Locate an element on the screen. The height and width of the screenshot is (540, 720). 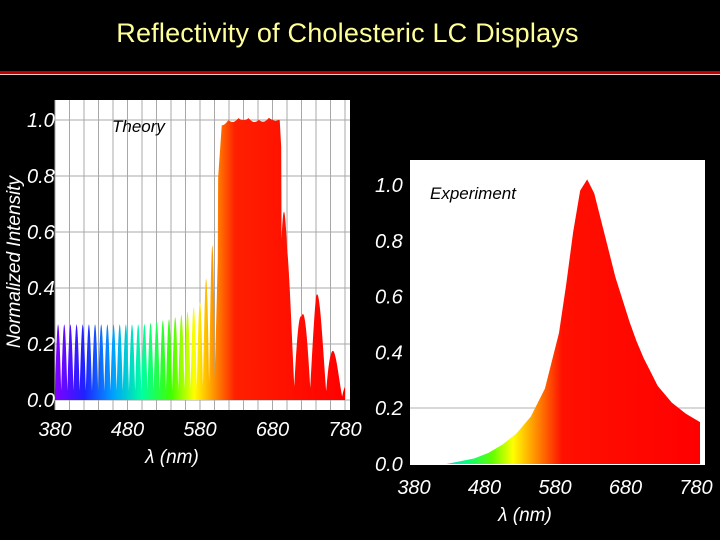
theory-y-tick-label: 0.4 is located at coordinates (41, 289).